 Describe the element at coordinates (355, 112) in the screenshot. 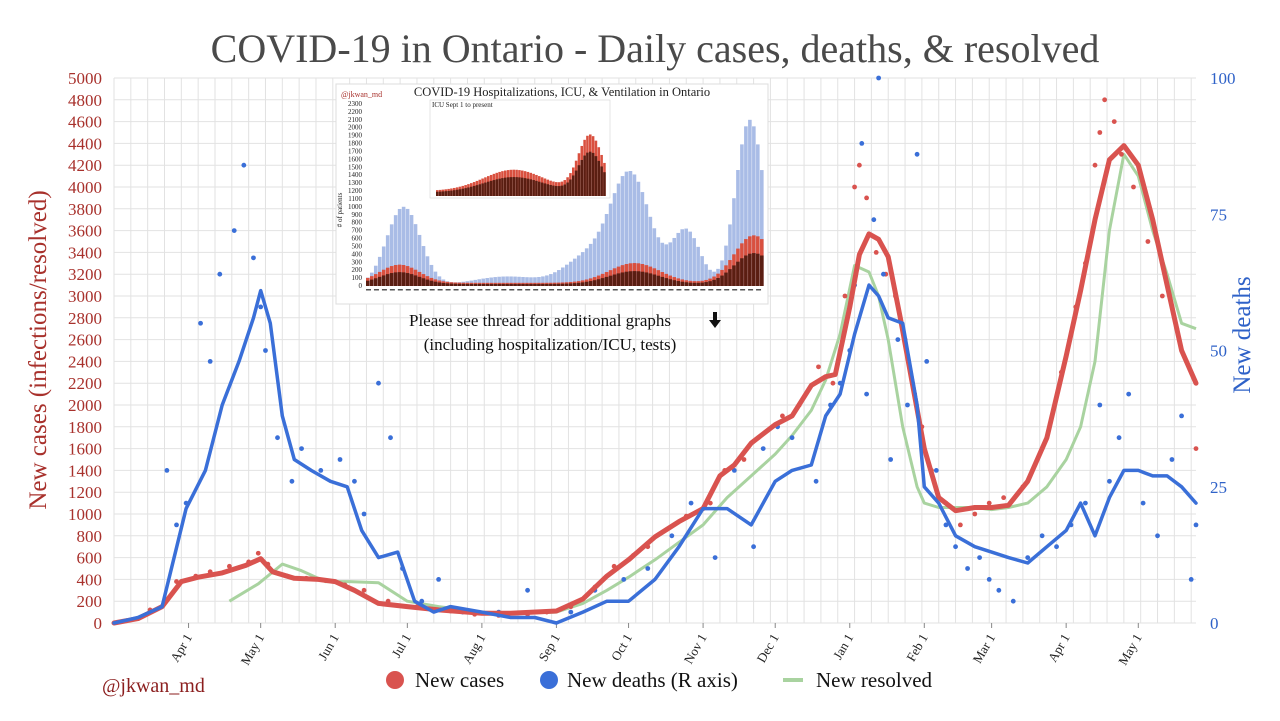

I see `inset-y-tick: 2200` at that location.